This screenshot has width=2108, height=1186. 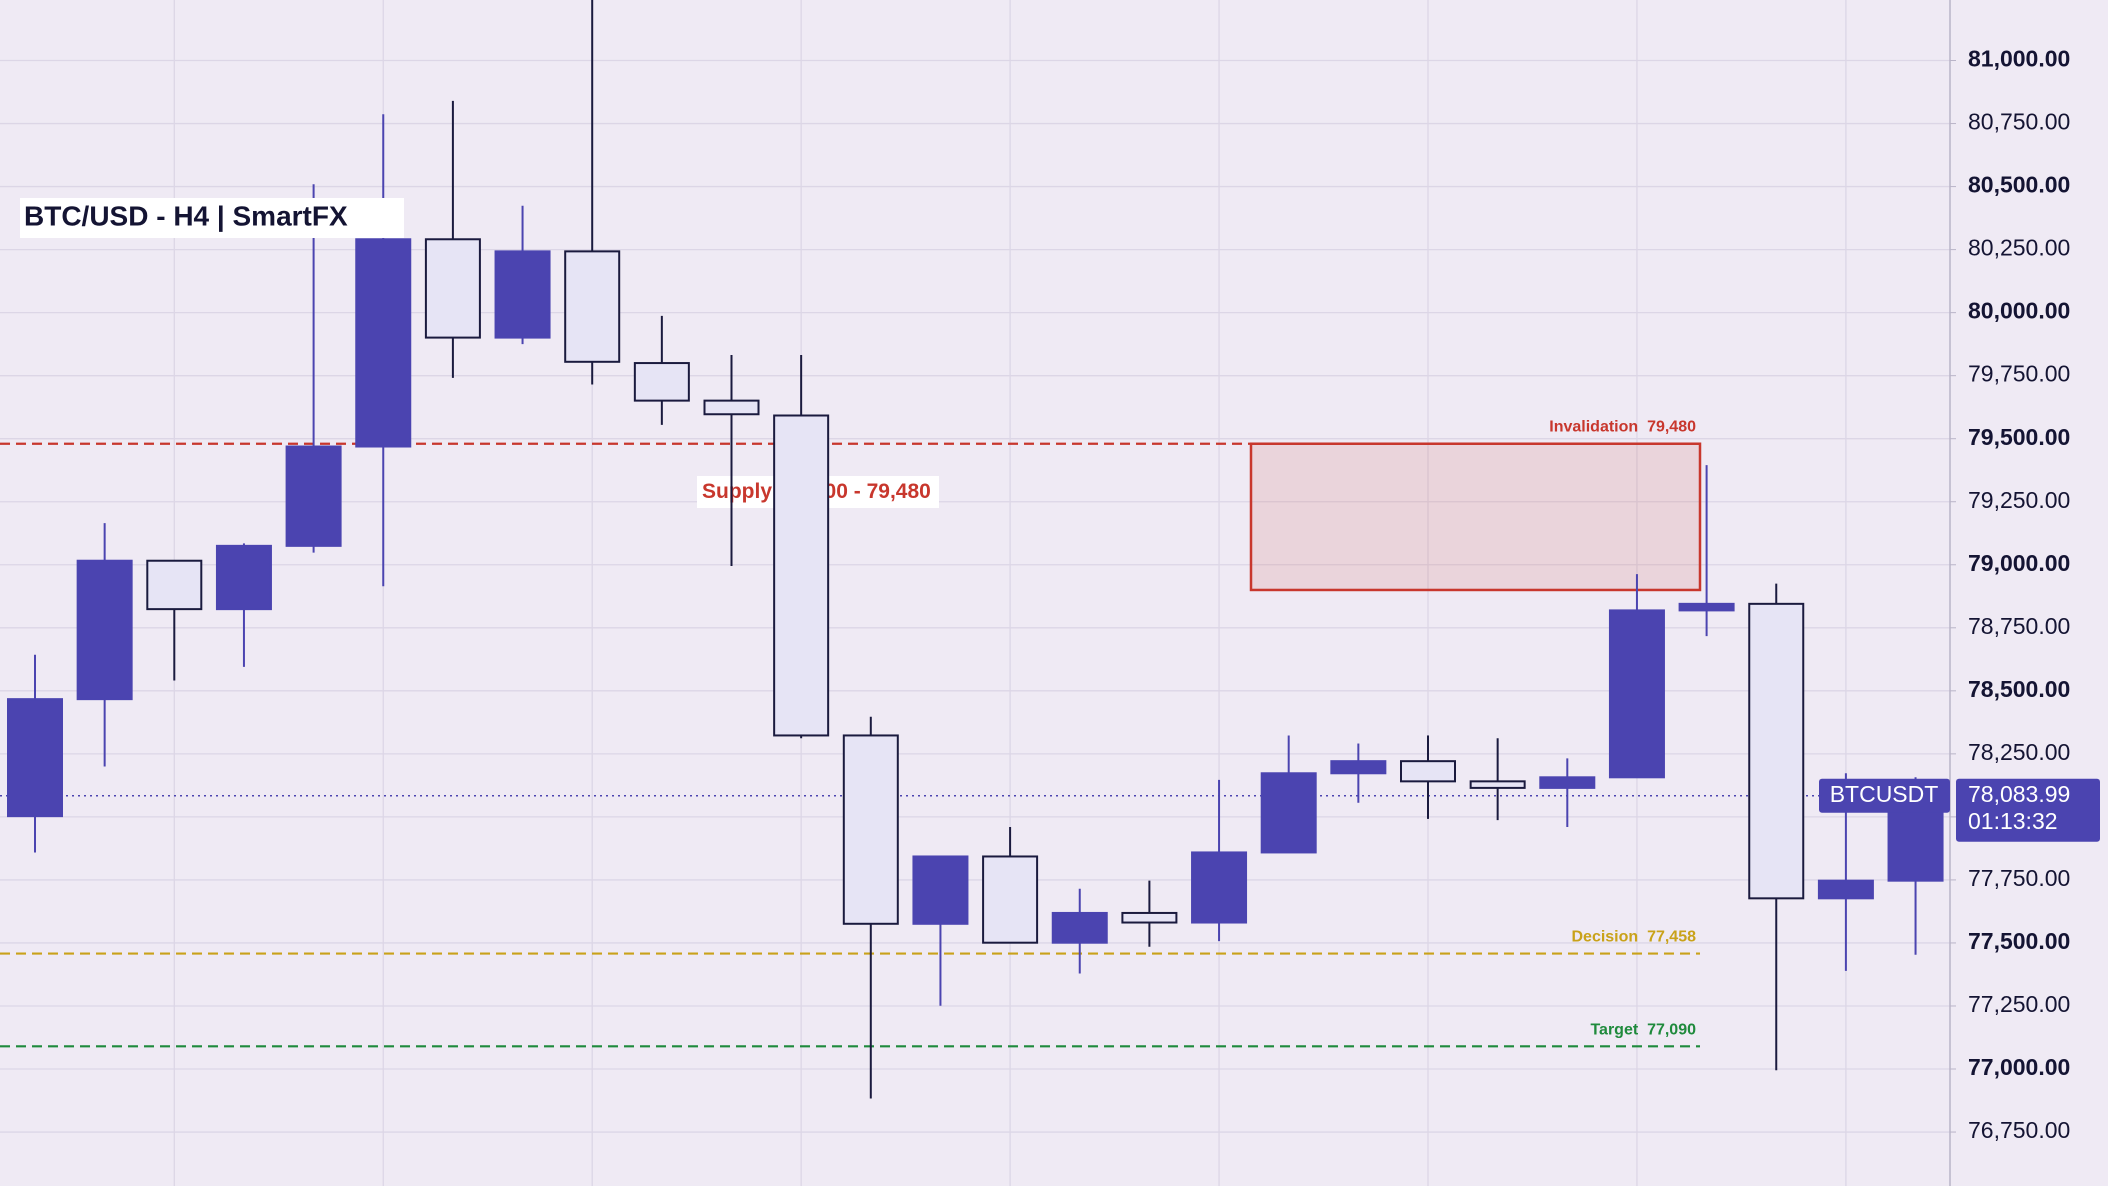 I want to click on level-value: 77,090, so click(x=1671, y=1030).